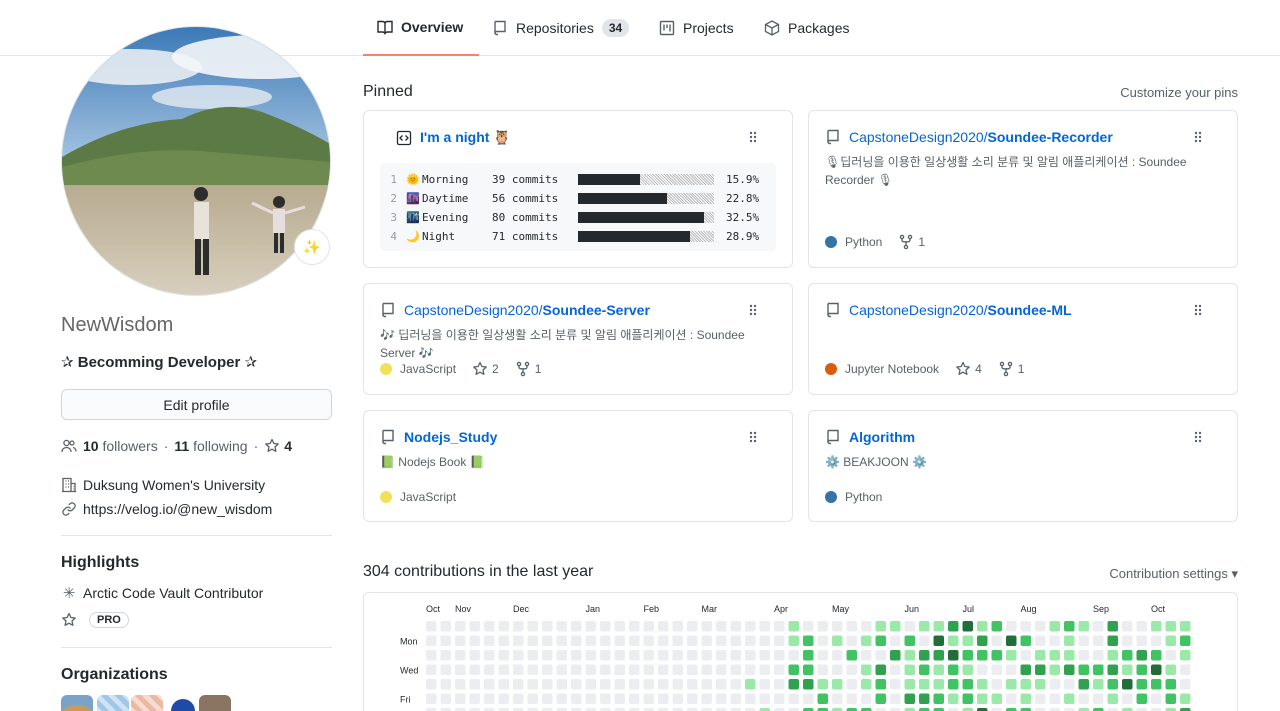  Describe the element at coordinates (278, 446) in the screenshot. I see `stars-link: 4` at that location.